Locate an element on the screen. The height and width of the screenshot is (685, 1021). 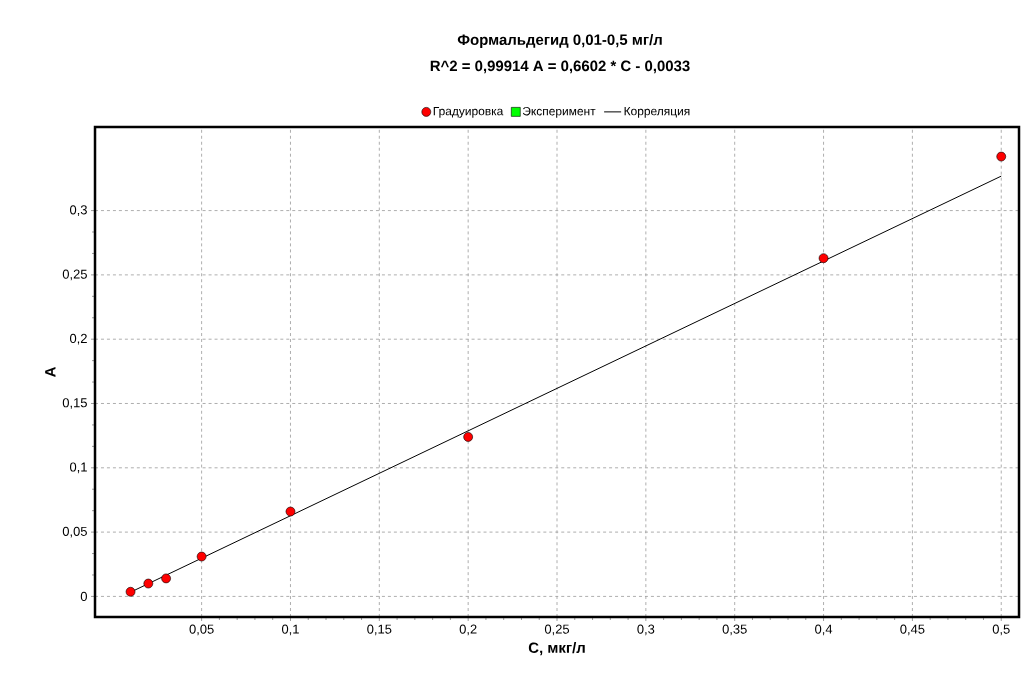
x-tick-label: 0,4 is located at coordinates (824, 630).